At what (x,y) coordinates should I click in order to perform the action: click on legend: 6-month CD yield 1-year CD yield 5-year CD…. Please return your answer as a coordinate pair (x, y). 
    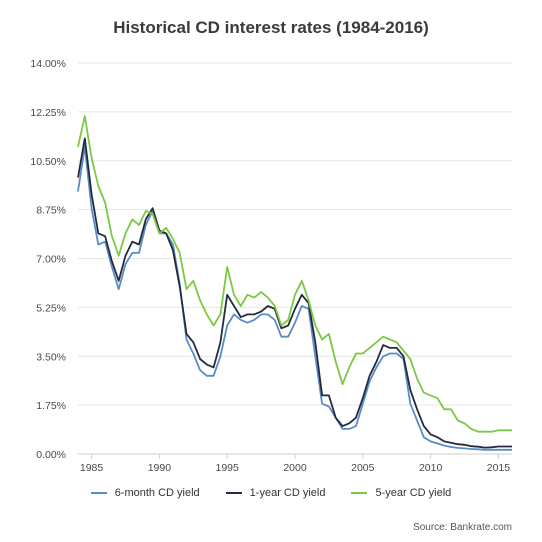
    Looking at the image, I should click on (271, 493).